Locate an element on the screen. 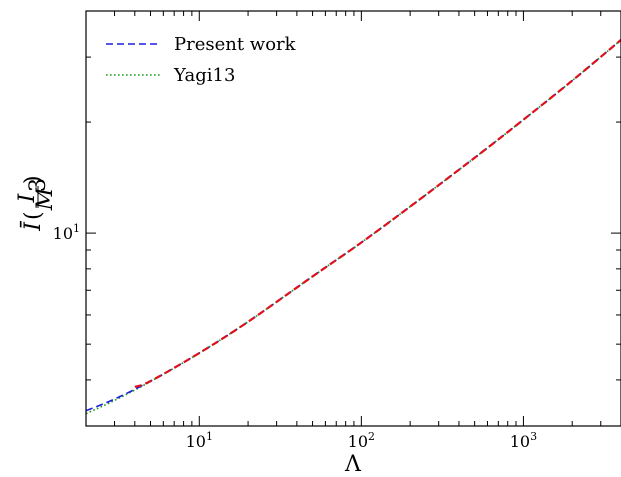 The height and width of the screenshot is (477, 621). y-axis-label: Ī ( I M 3 ) is located at coordinates (36, 203).